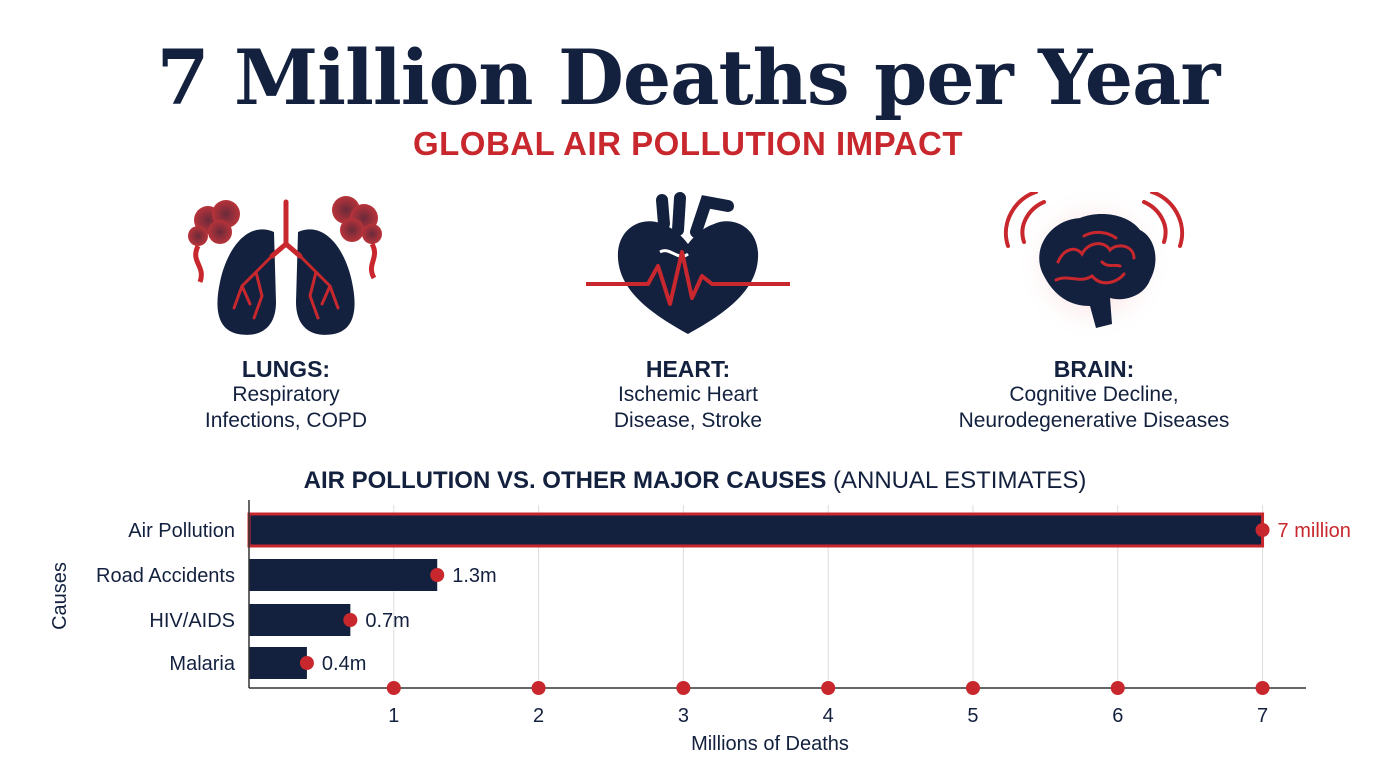 The height and width of the screenshot is (768, 1376). What do you see at coordinates (972, 716) in the screenshot?
I see `tick-label: 5` at bounding box center [972, 716].